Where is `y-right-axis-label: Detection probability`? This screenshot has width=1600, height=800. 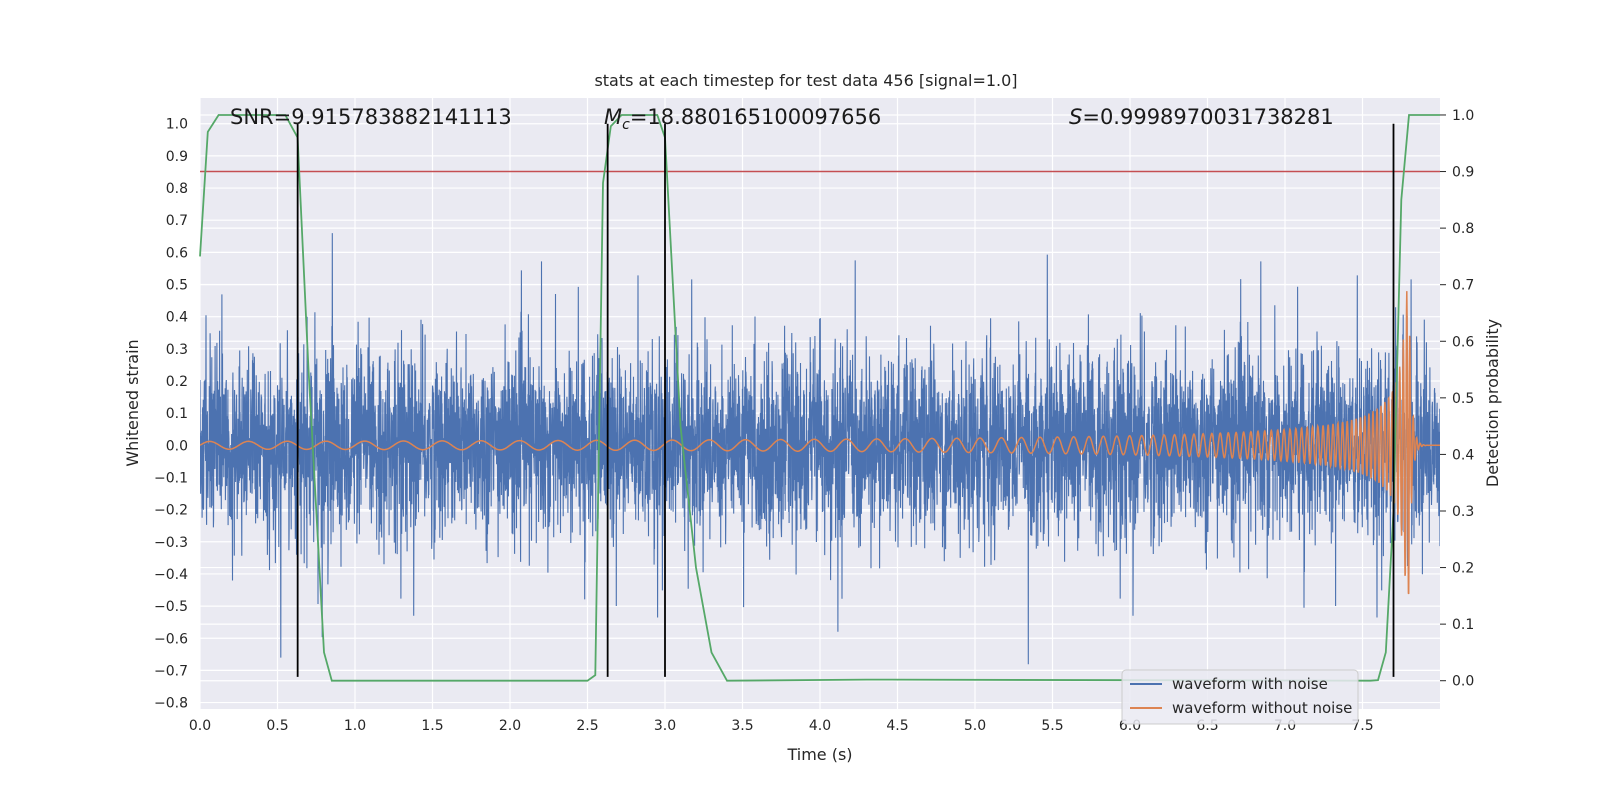
y-right-axis-label: Detection probability is located at coordinates (1492, 403).